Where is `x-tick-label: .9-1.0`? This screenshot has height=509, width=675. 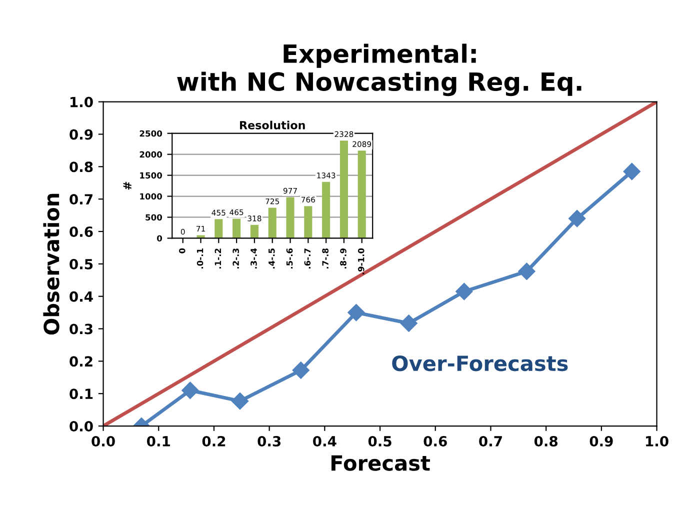 x-tick-label: .9-1.0 is located at coordinates (361, 261).